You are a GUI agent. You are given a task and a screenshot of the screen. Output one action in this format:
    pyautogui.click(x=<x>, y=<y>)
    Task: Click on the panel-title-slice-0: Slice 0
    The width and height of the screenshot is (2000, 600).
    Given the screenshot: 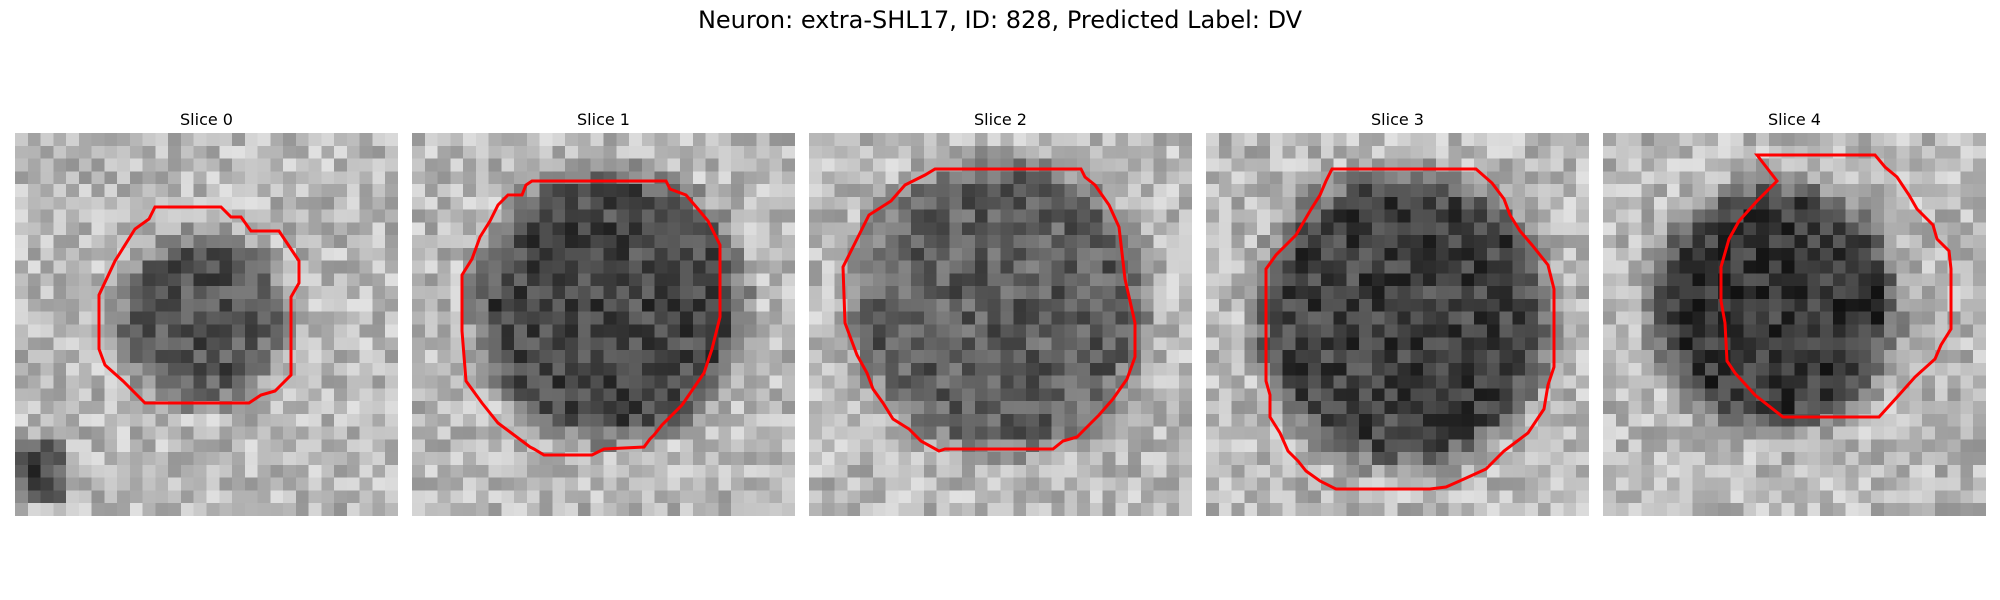 What is the action you would take?
    pyautogui.click(x=206, y=119)
    